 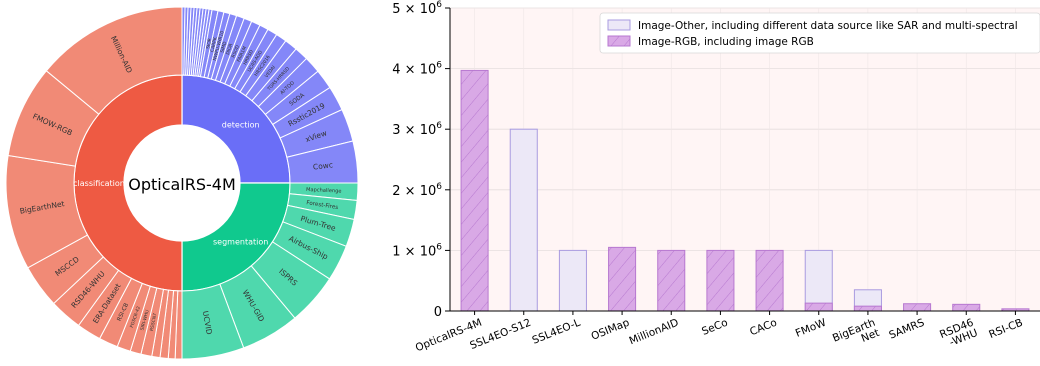 What do you see at coordinates (966, 307) in the screenshot?
I see `bar-rgb-rsd46-whu` at bounding box center [966, 307].